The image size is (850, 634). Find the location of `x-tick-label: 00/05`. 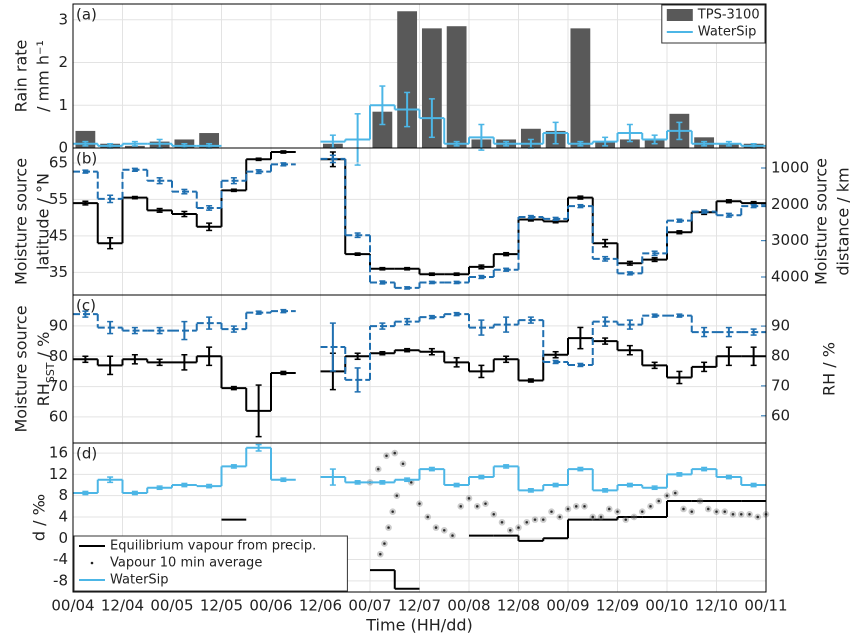

x-tick-label: 00/05 is located at coordinates (171, 606).